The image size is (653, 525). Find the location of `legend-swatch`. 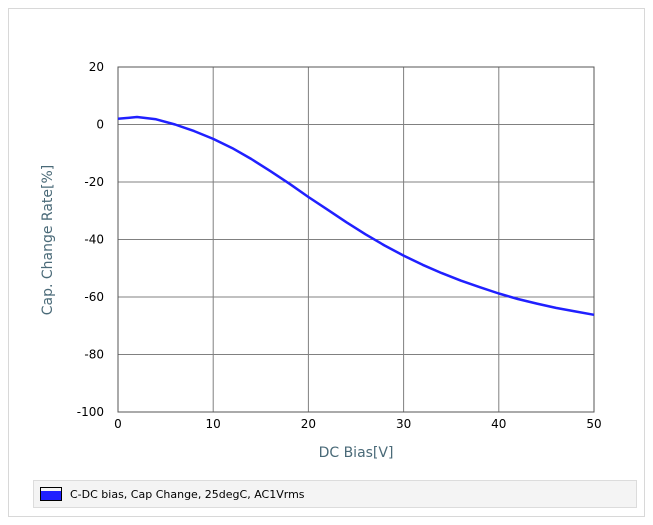

legend-swatch is located at coordinates (51, 494).